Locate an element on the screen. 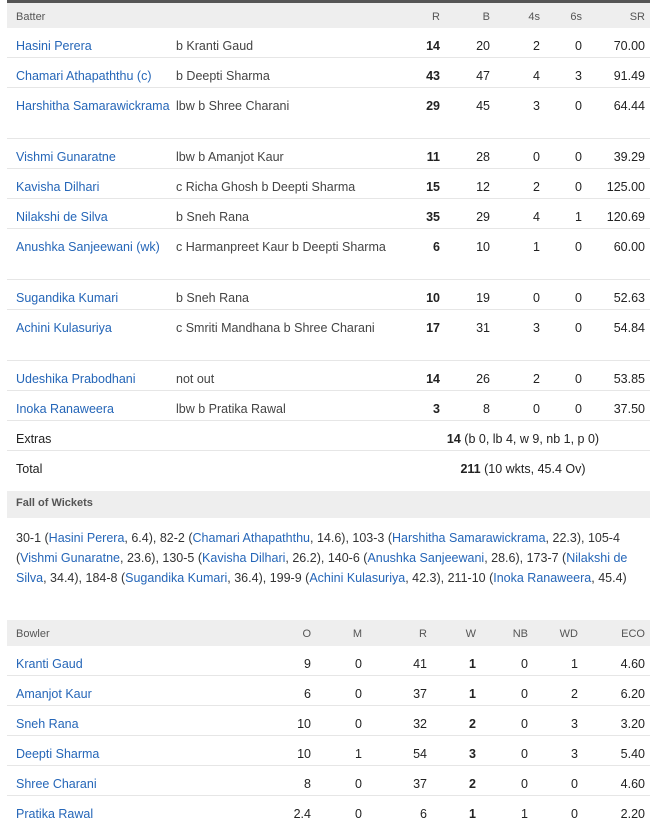 The image size is (650, 836). fow-batter-link: Chamari Athapaththu is located at coordinates (251, 538).